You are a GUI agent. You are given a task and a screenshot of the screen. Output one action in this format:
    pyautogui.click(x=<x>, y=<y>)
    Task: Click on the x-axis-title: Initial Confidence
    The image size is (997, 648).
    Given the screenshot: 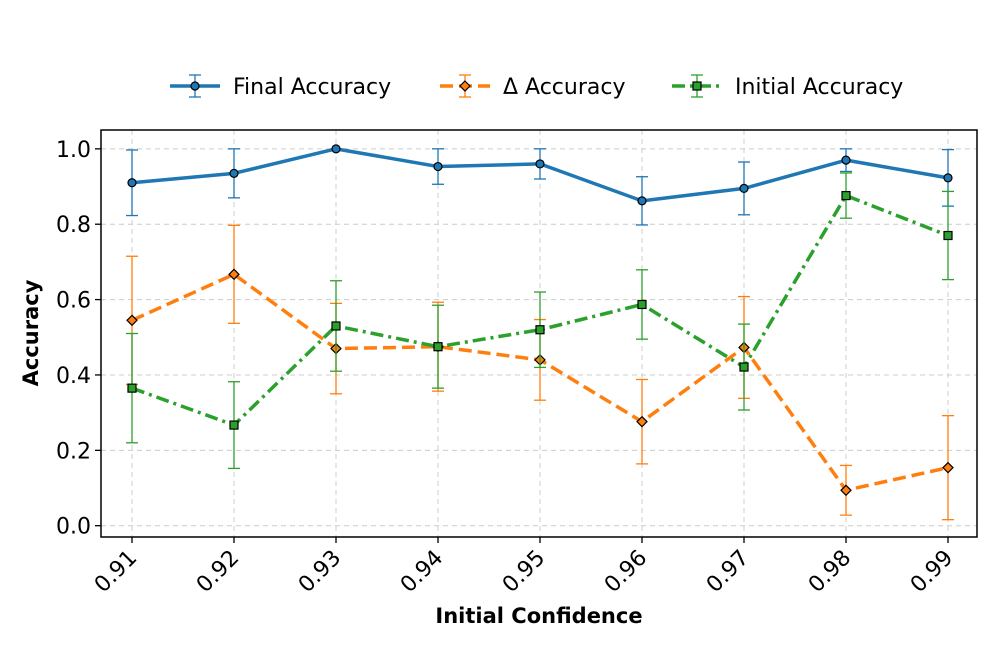 What is the action you would take?
    pyautogui.click(x=538, y=616)
    